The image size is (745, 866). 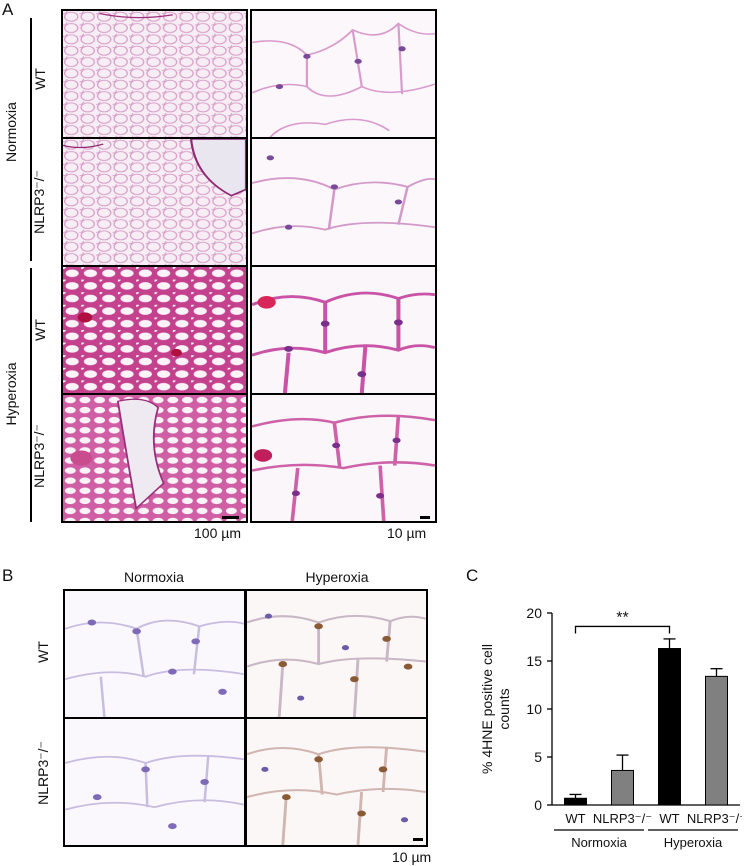 What do you see at coordinates (43, 773) in the screenshot?
I see `row-label-nlrp3-b: NLRP3⁻/⁻` at bounding box center [43, 773].